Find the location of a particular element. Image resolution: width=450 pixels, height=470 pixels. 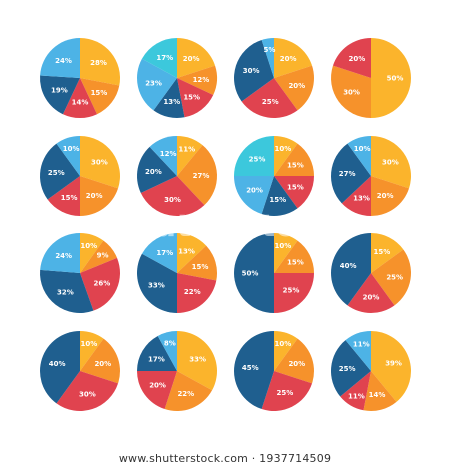

pie-7-slice-2-label: 15% is located at coordinates (295, 166).